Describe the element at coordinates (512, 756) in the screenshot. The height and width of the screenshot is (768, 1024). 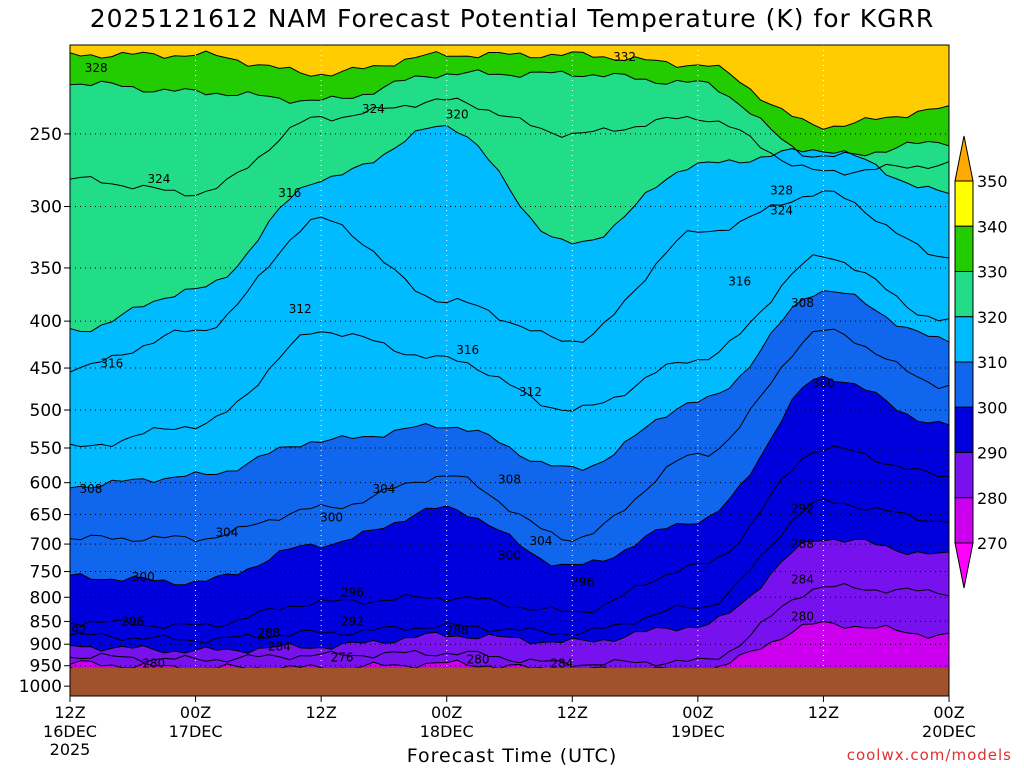
I see `x-axis-label: Forecast Time (UTC)` at that location.